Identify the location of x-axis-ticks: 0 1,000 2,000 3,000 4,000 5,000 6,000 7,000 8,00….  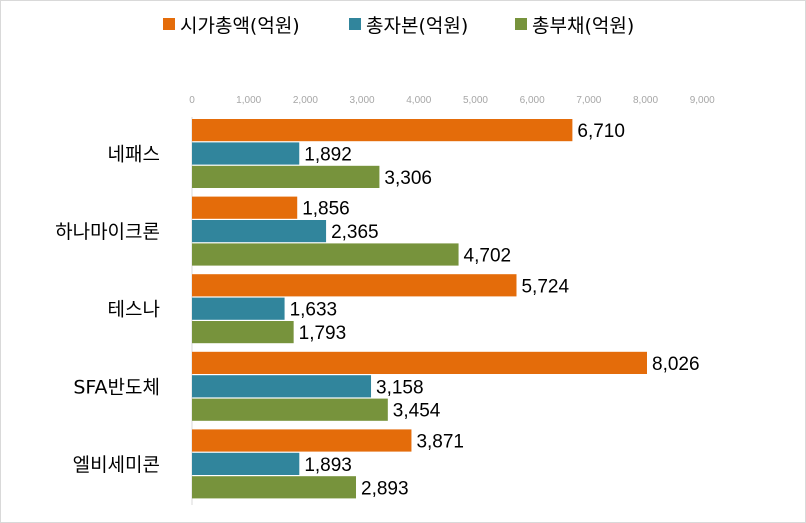
(452, 100).